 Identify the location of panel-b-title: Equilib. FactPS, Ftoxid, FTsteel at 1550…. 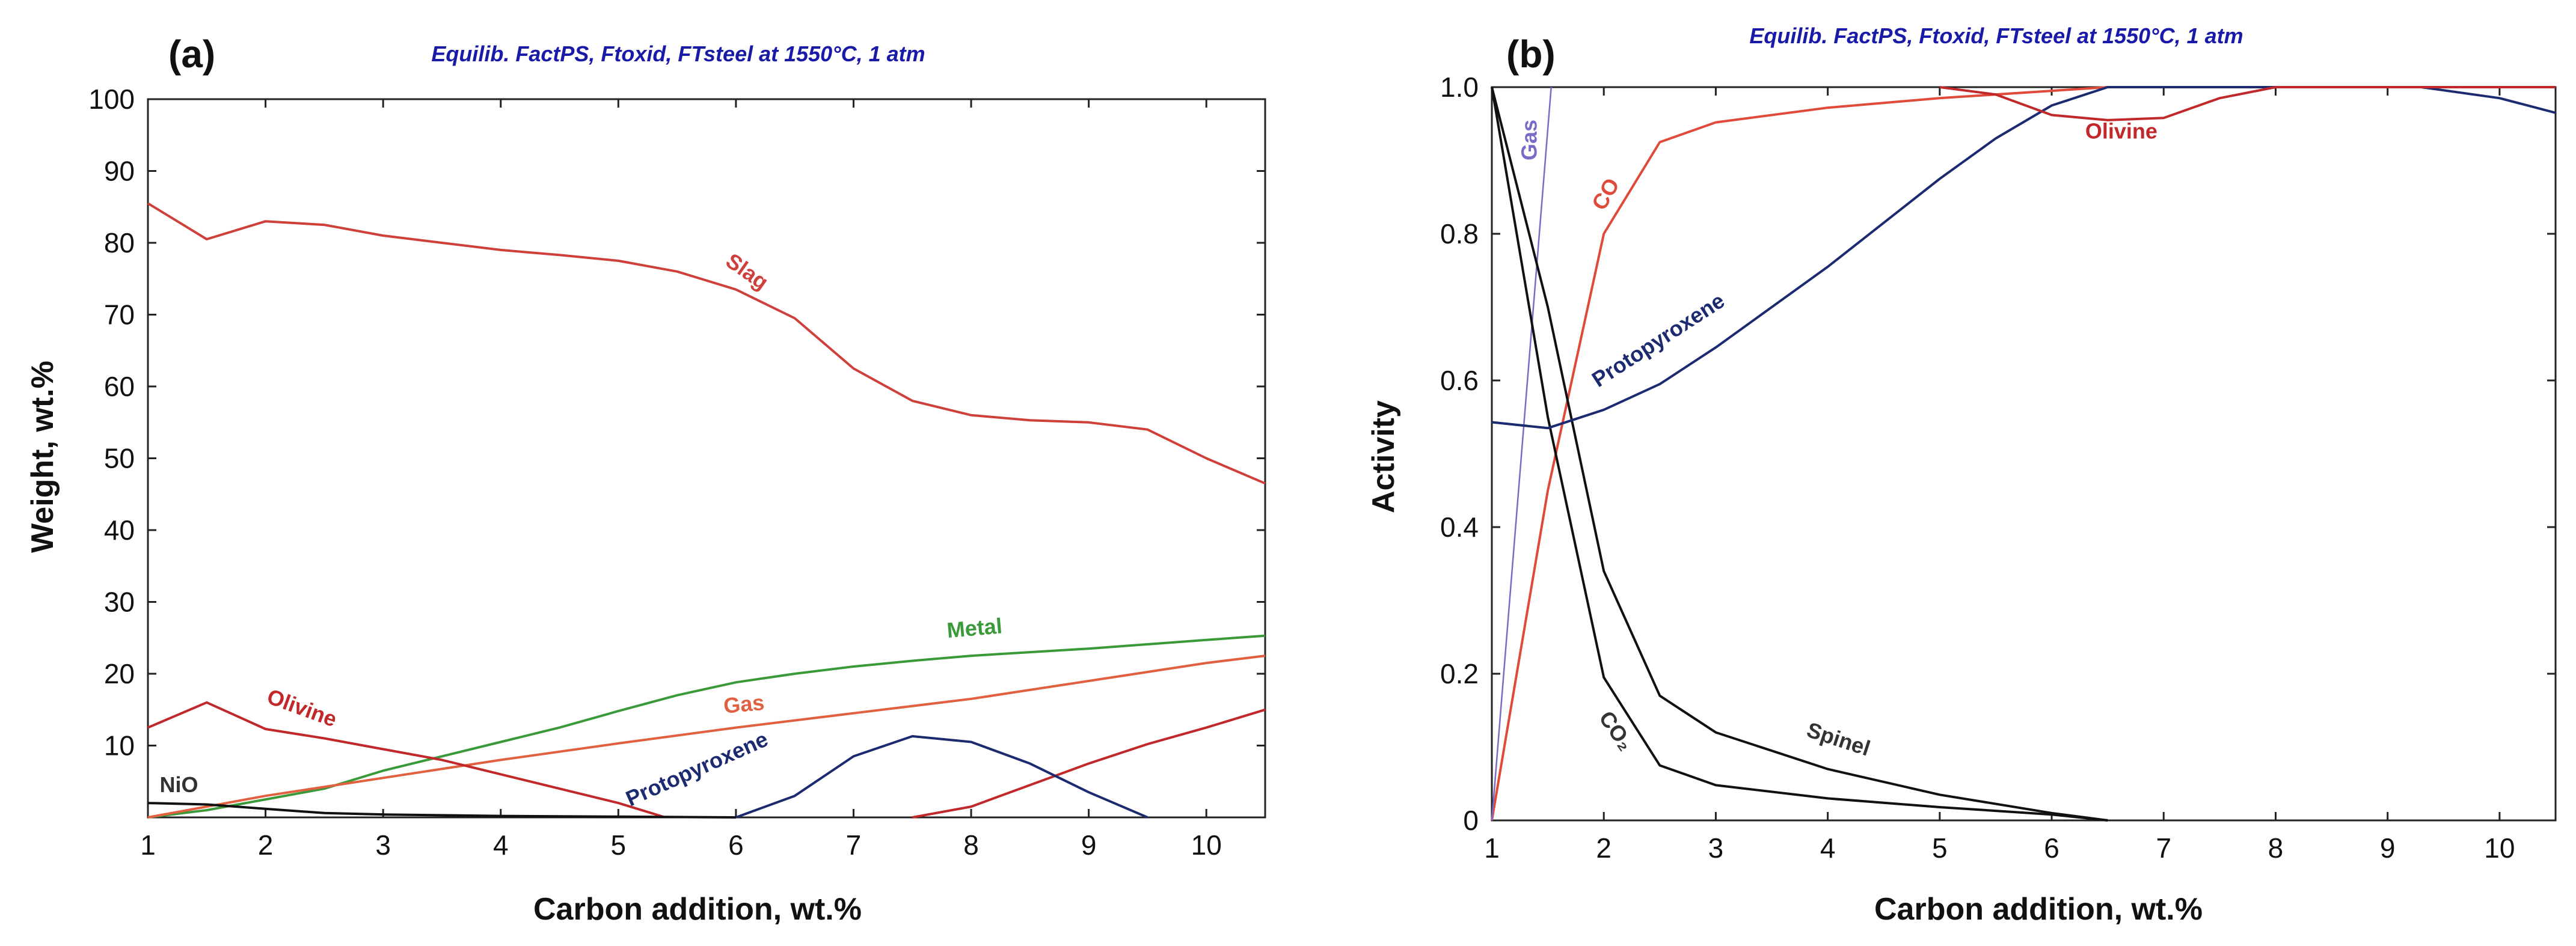
(1996, 35).